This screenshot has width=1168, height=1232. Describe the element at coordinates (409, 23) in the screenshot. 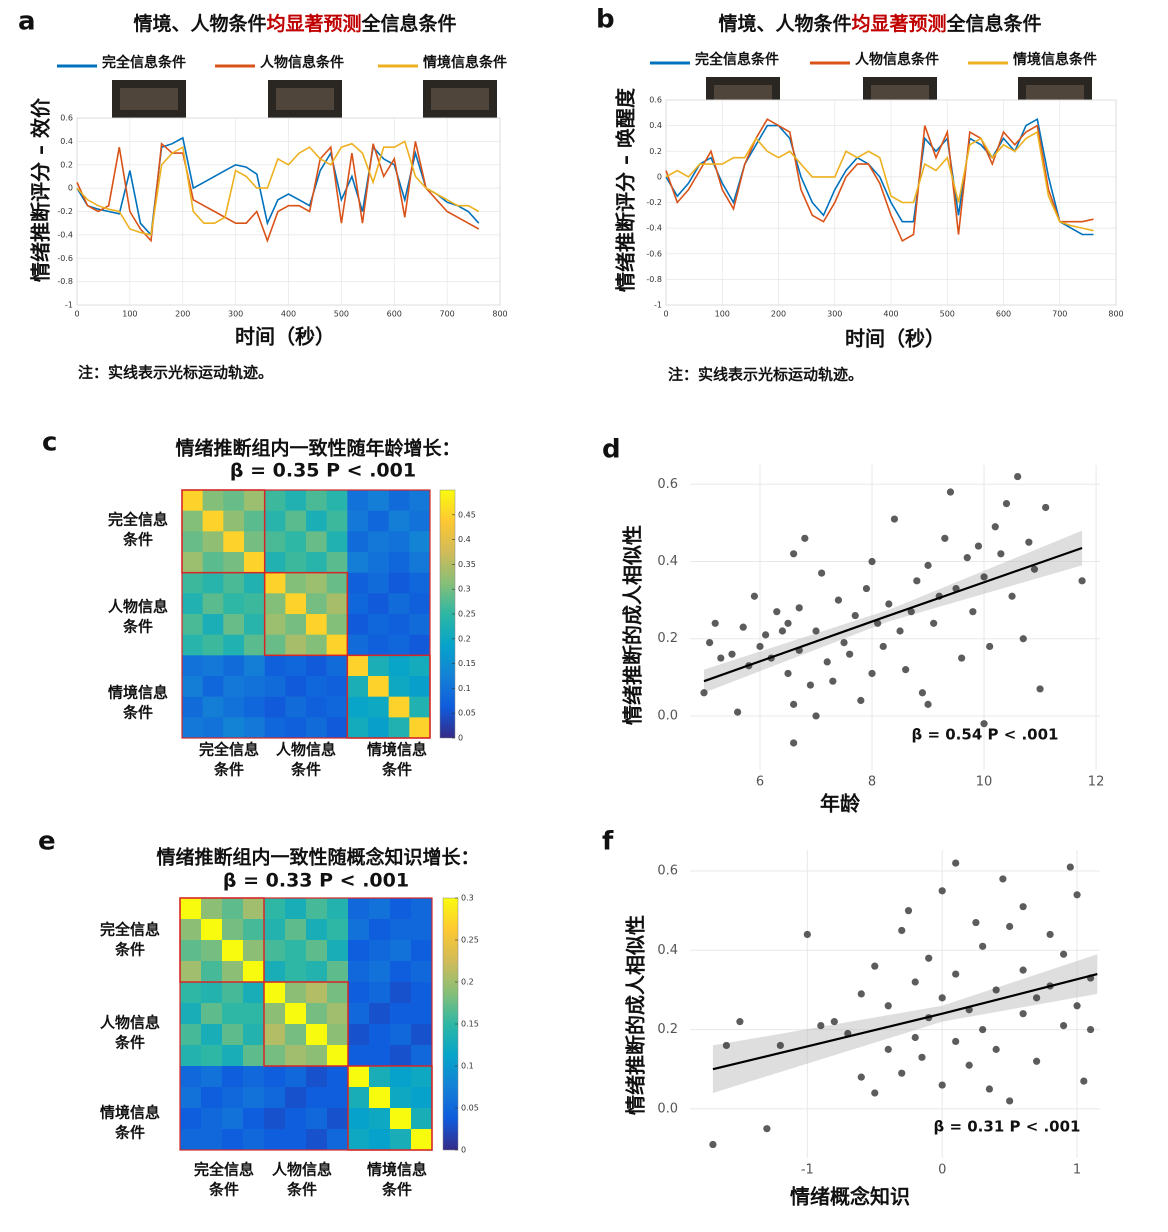

I see `title-part: 全信息条件` at that location.